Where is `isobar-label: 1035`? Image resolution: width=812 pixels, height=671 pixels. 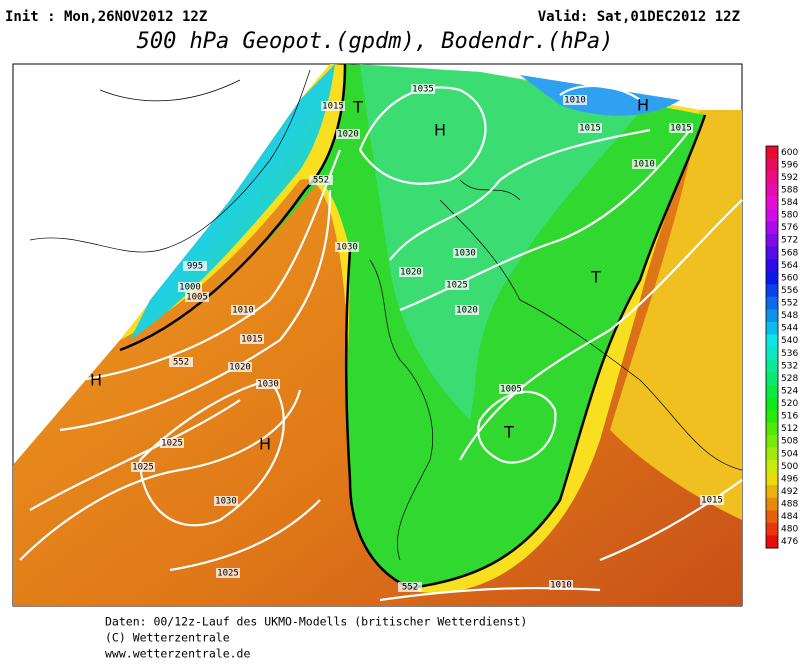
isobar-label: 1035 is located at coordinates (423, 90).